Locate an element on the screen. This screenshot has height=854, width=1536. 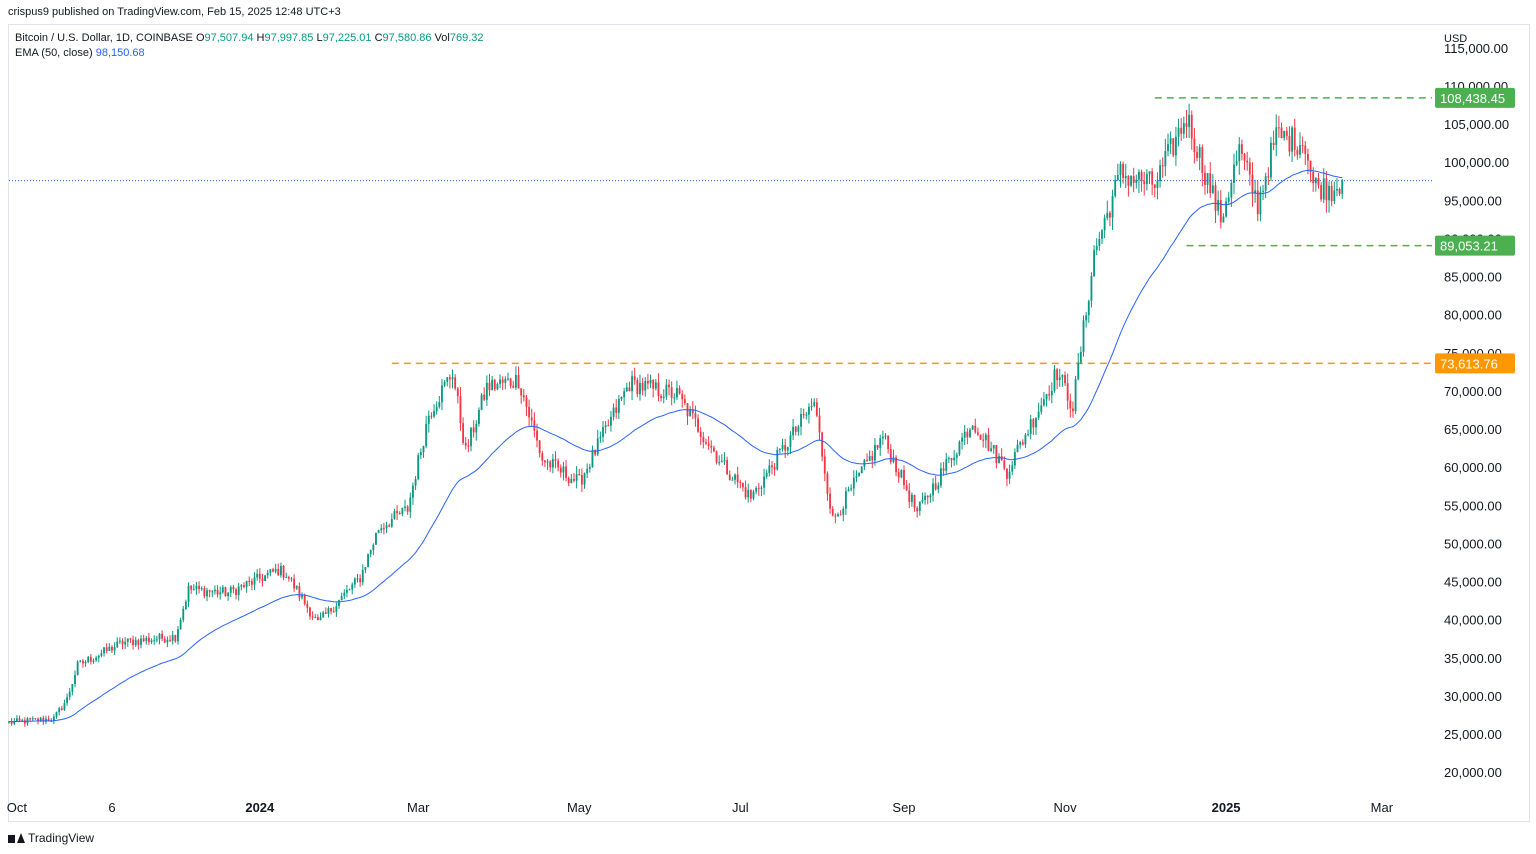
footer-brand-text: TradingView is located at coordinates (61, 838).